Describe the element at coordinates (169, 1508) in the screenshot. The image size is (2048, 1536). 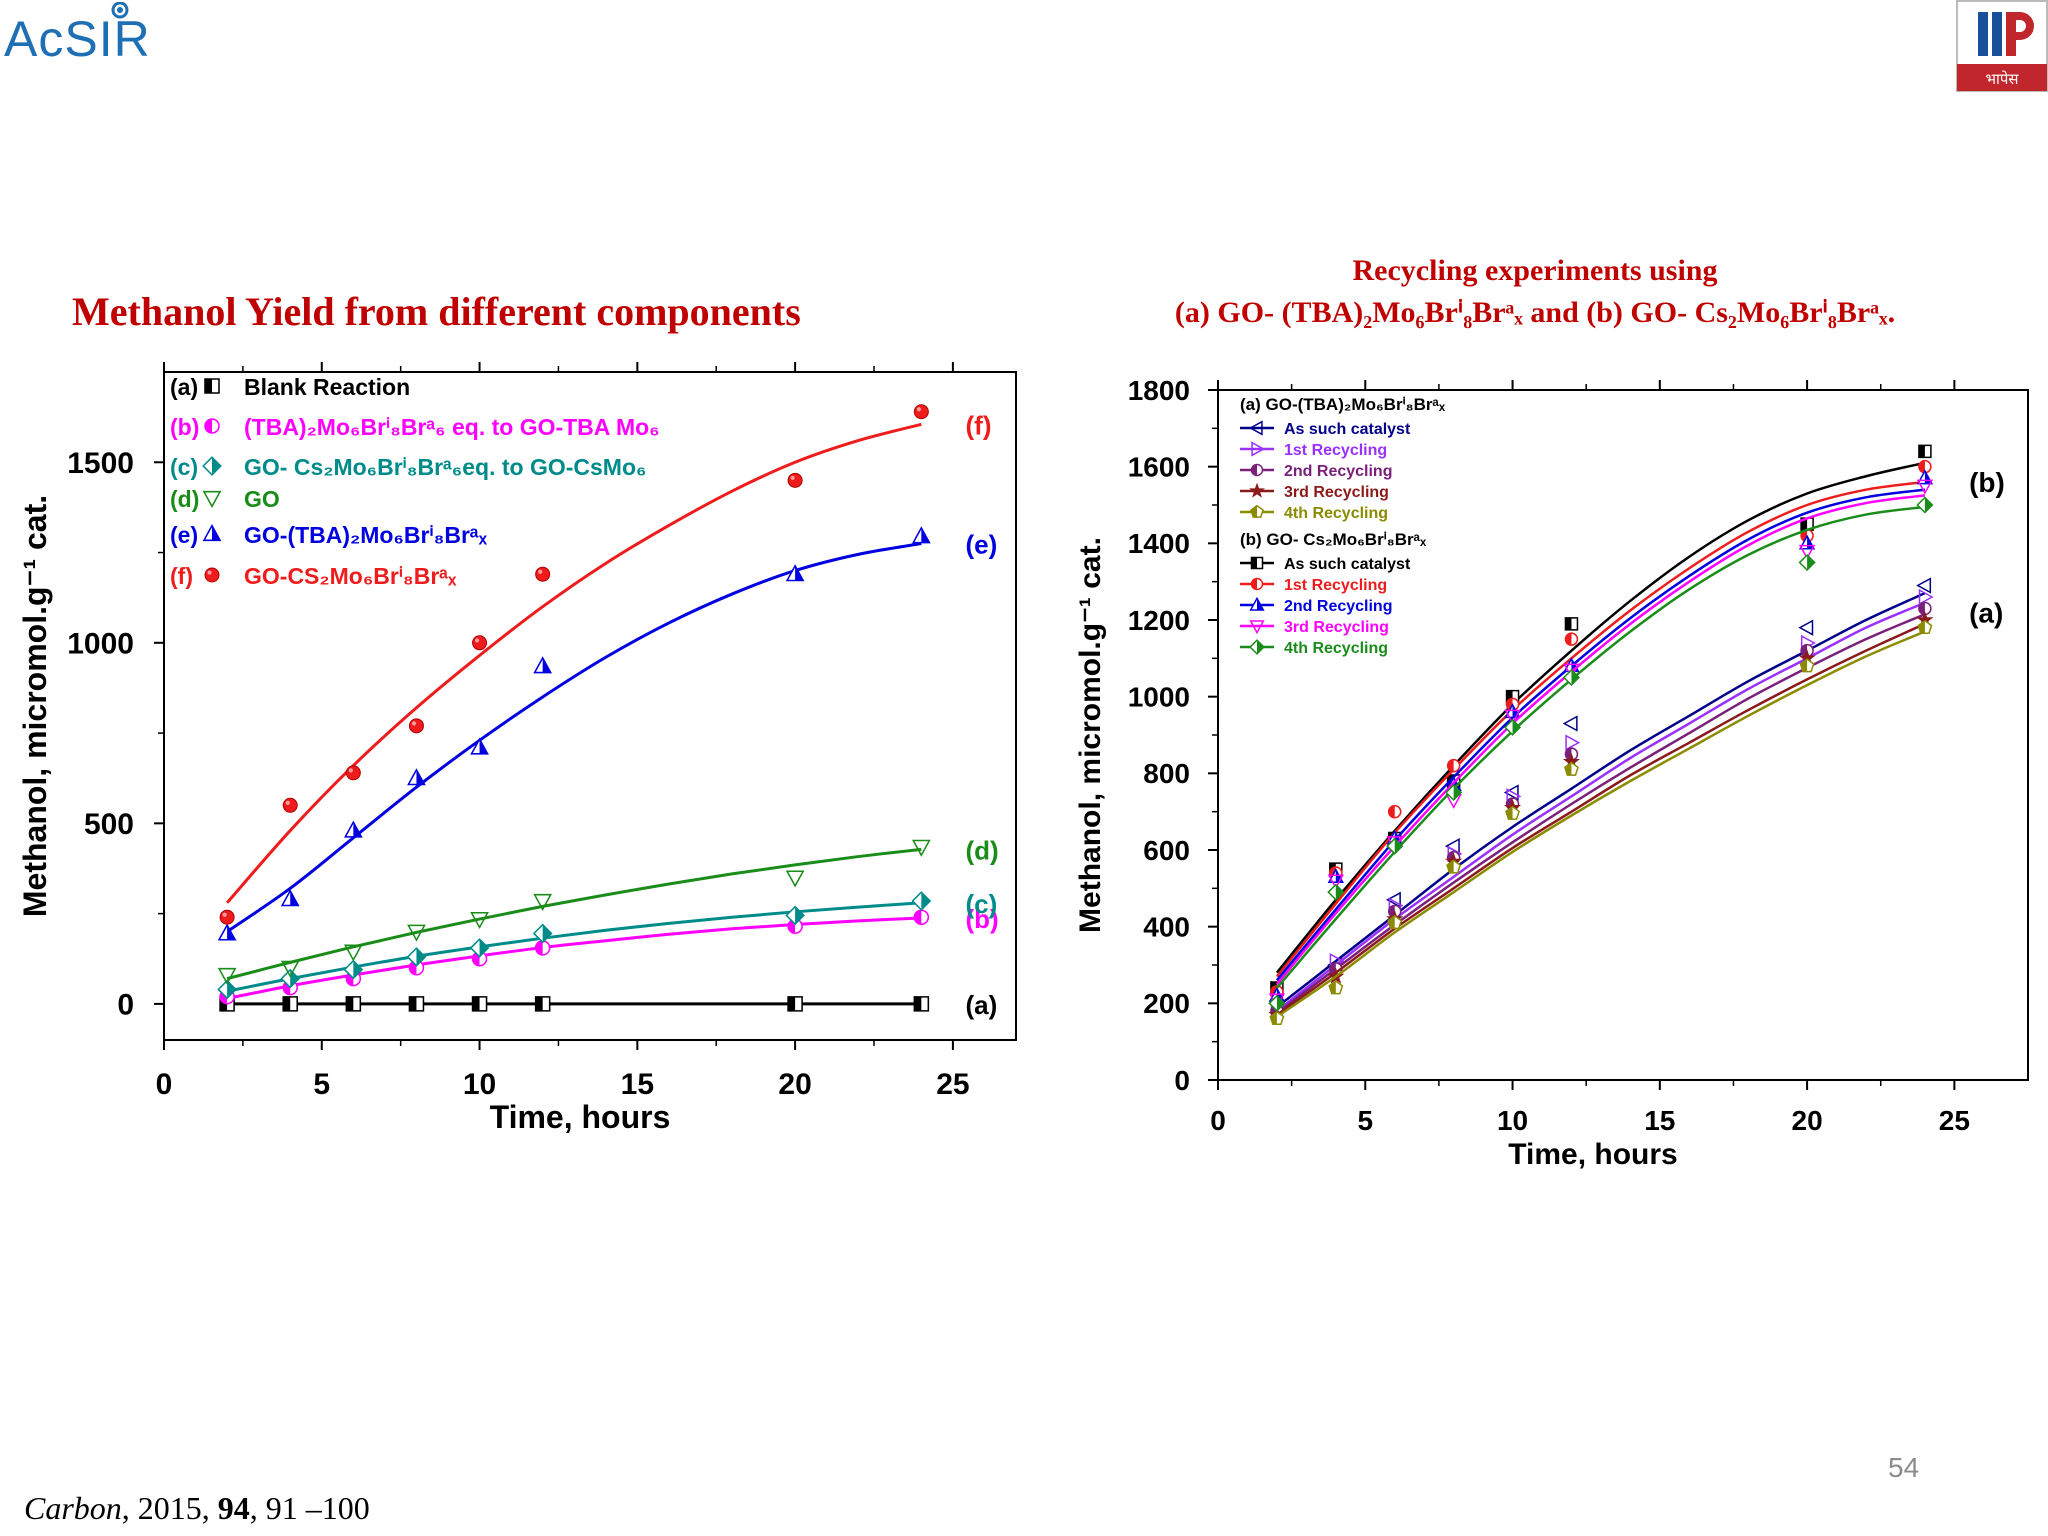
I see `citation-year: , 2015,` at that location.